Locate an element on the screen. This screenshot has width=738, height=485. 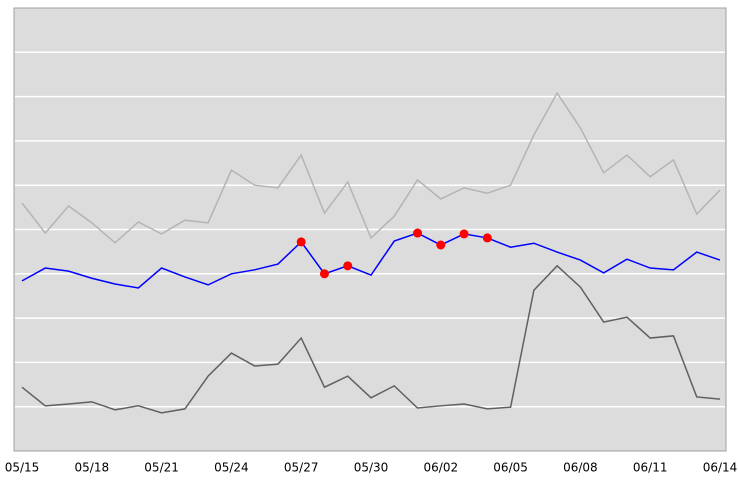
x-tick-label: 05/18 is located at coordinates (92, 468).